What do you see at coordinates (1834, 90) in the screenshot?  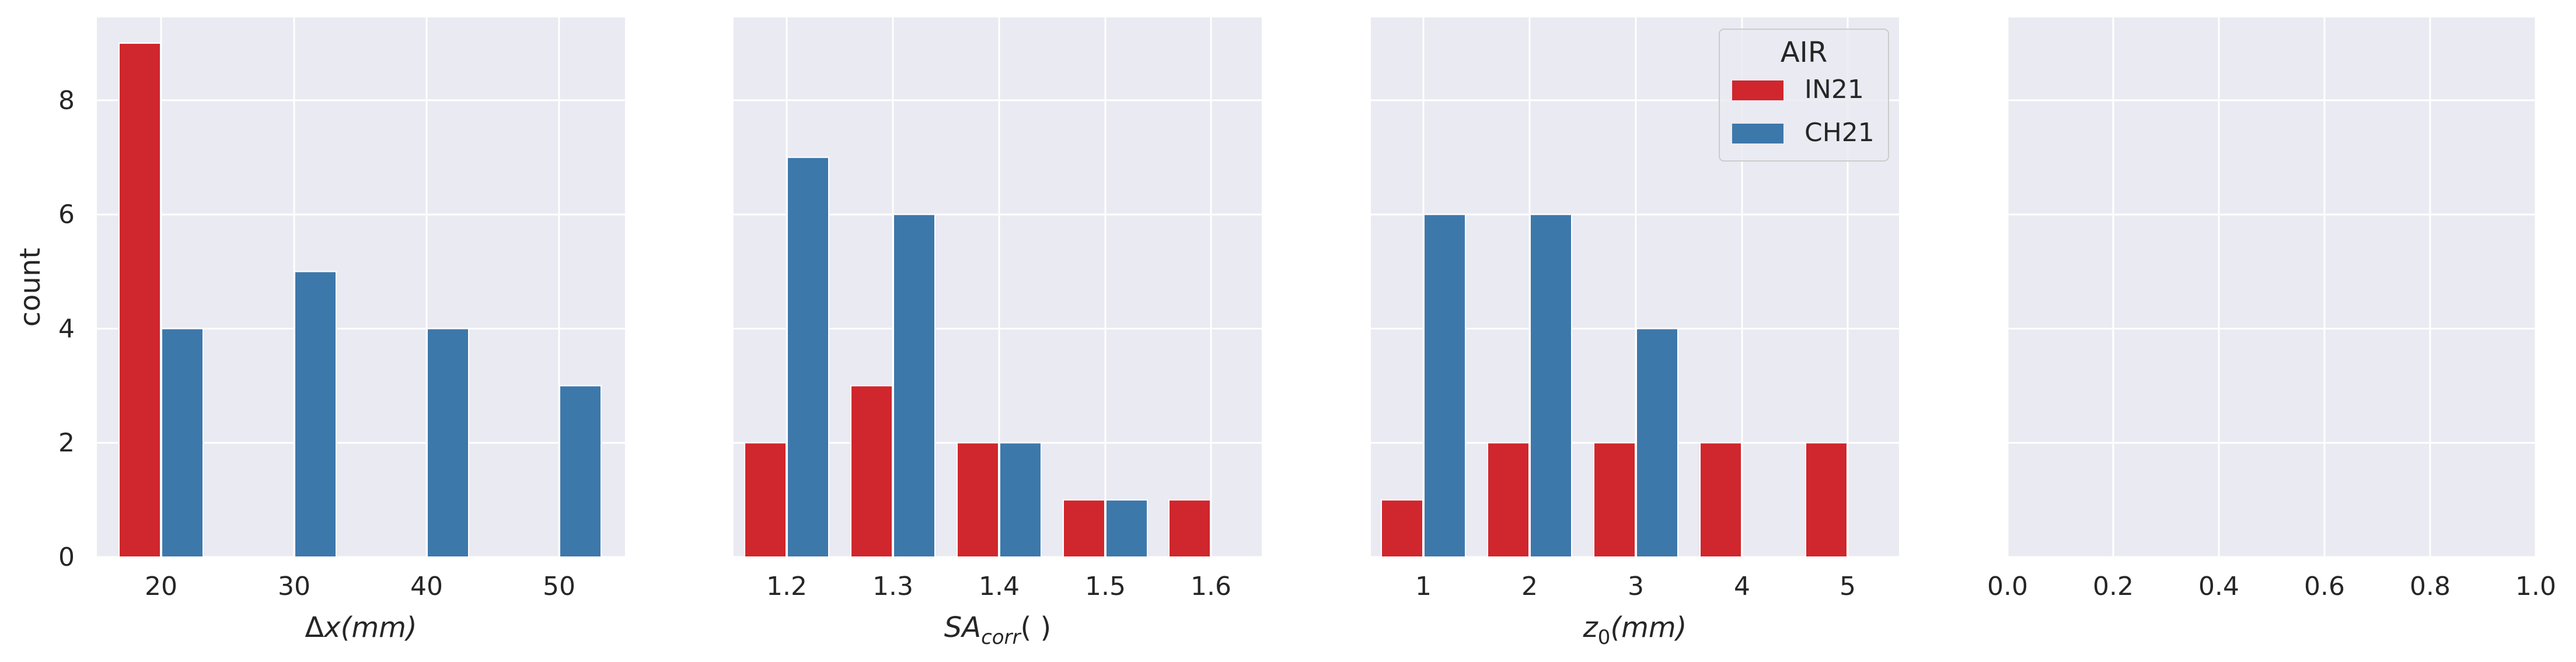 I see `legend-label-in21: IN21` at bounding box center [1834, 90].